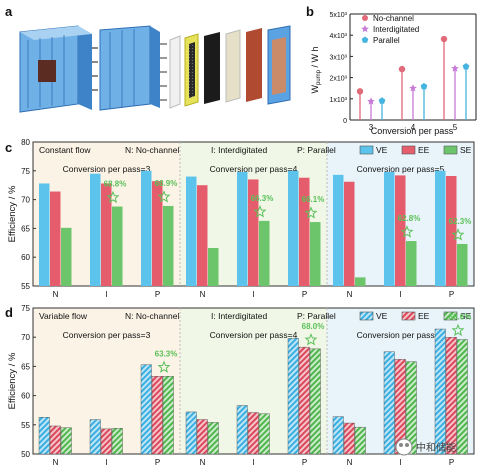 This screenshot has width=481, height=473. What do you see at coordinates (316, 69) in the screenshot?
I see `b-y-axis-title: Wpump / W h` at bounding box center [316, 69].